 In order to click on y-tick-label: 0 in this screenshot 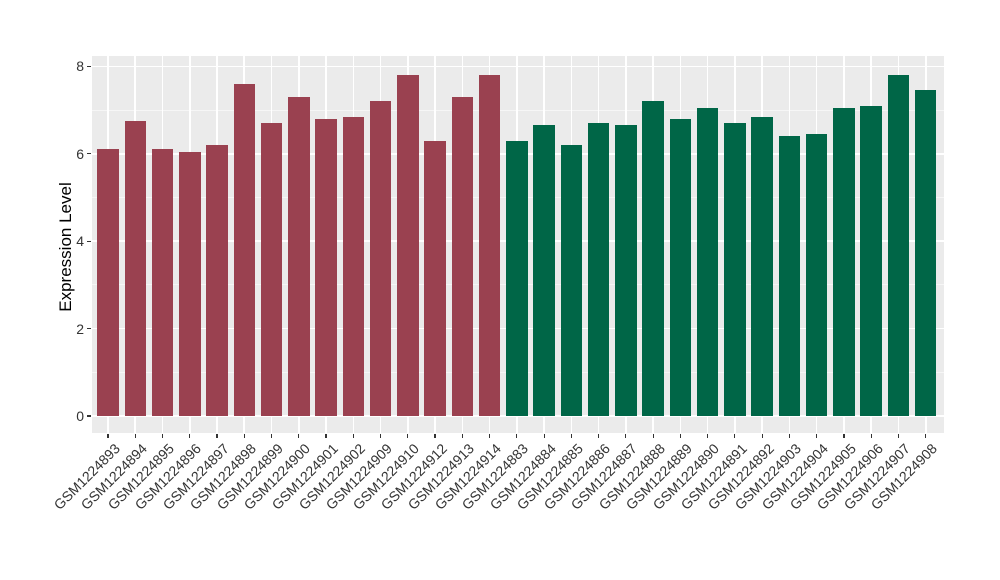, I will do `click(80, 416)`.